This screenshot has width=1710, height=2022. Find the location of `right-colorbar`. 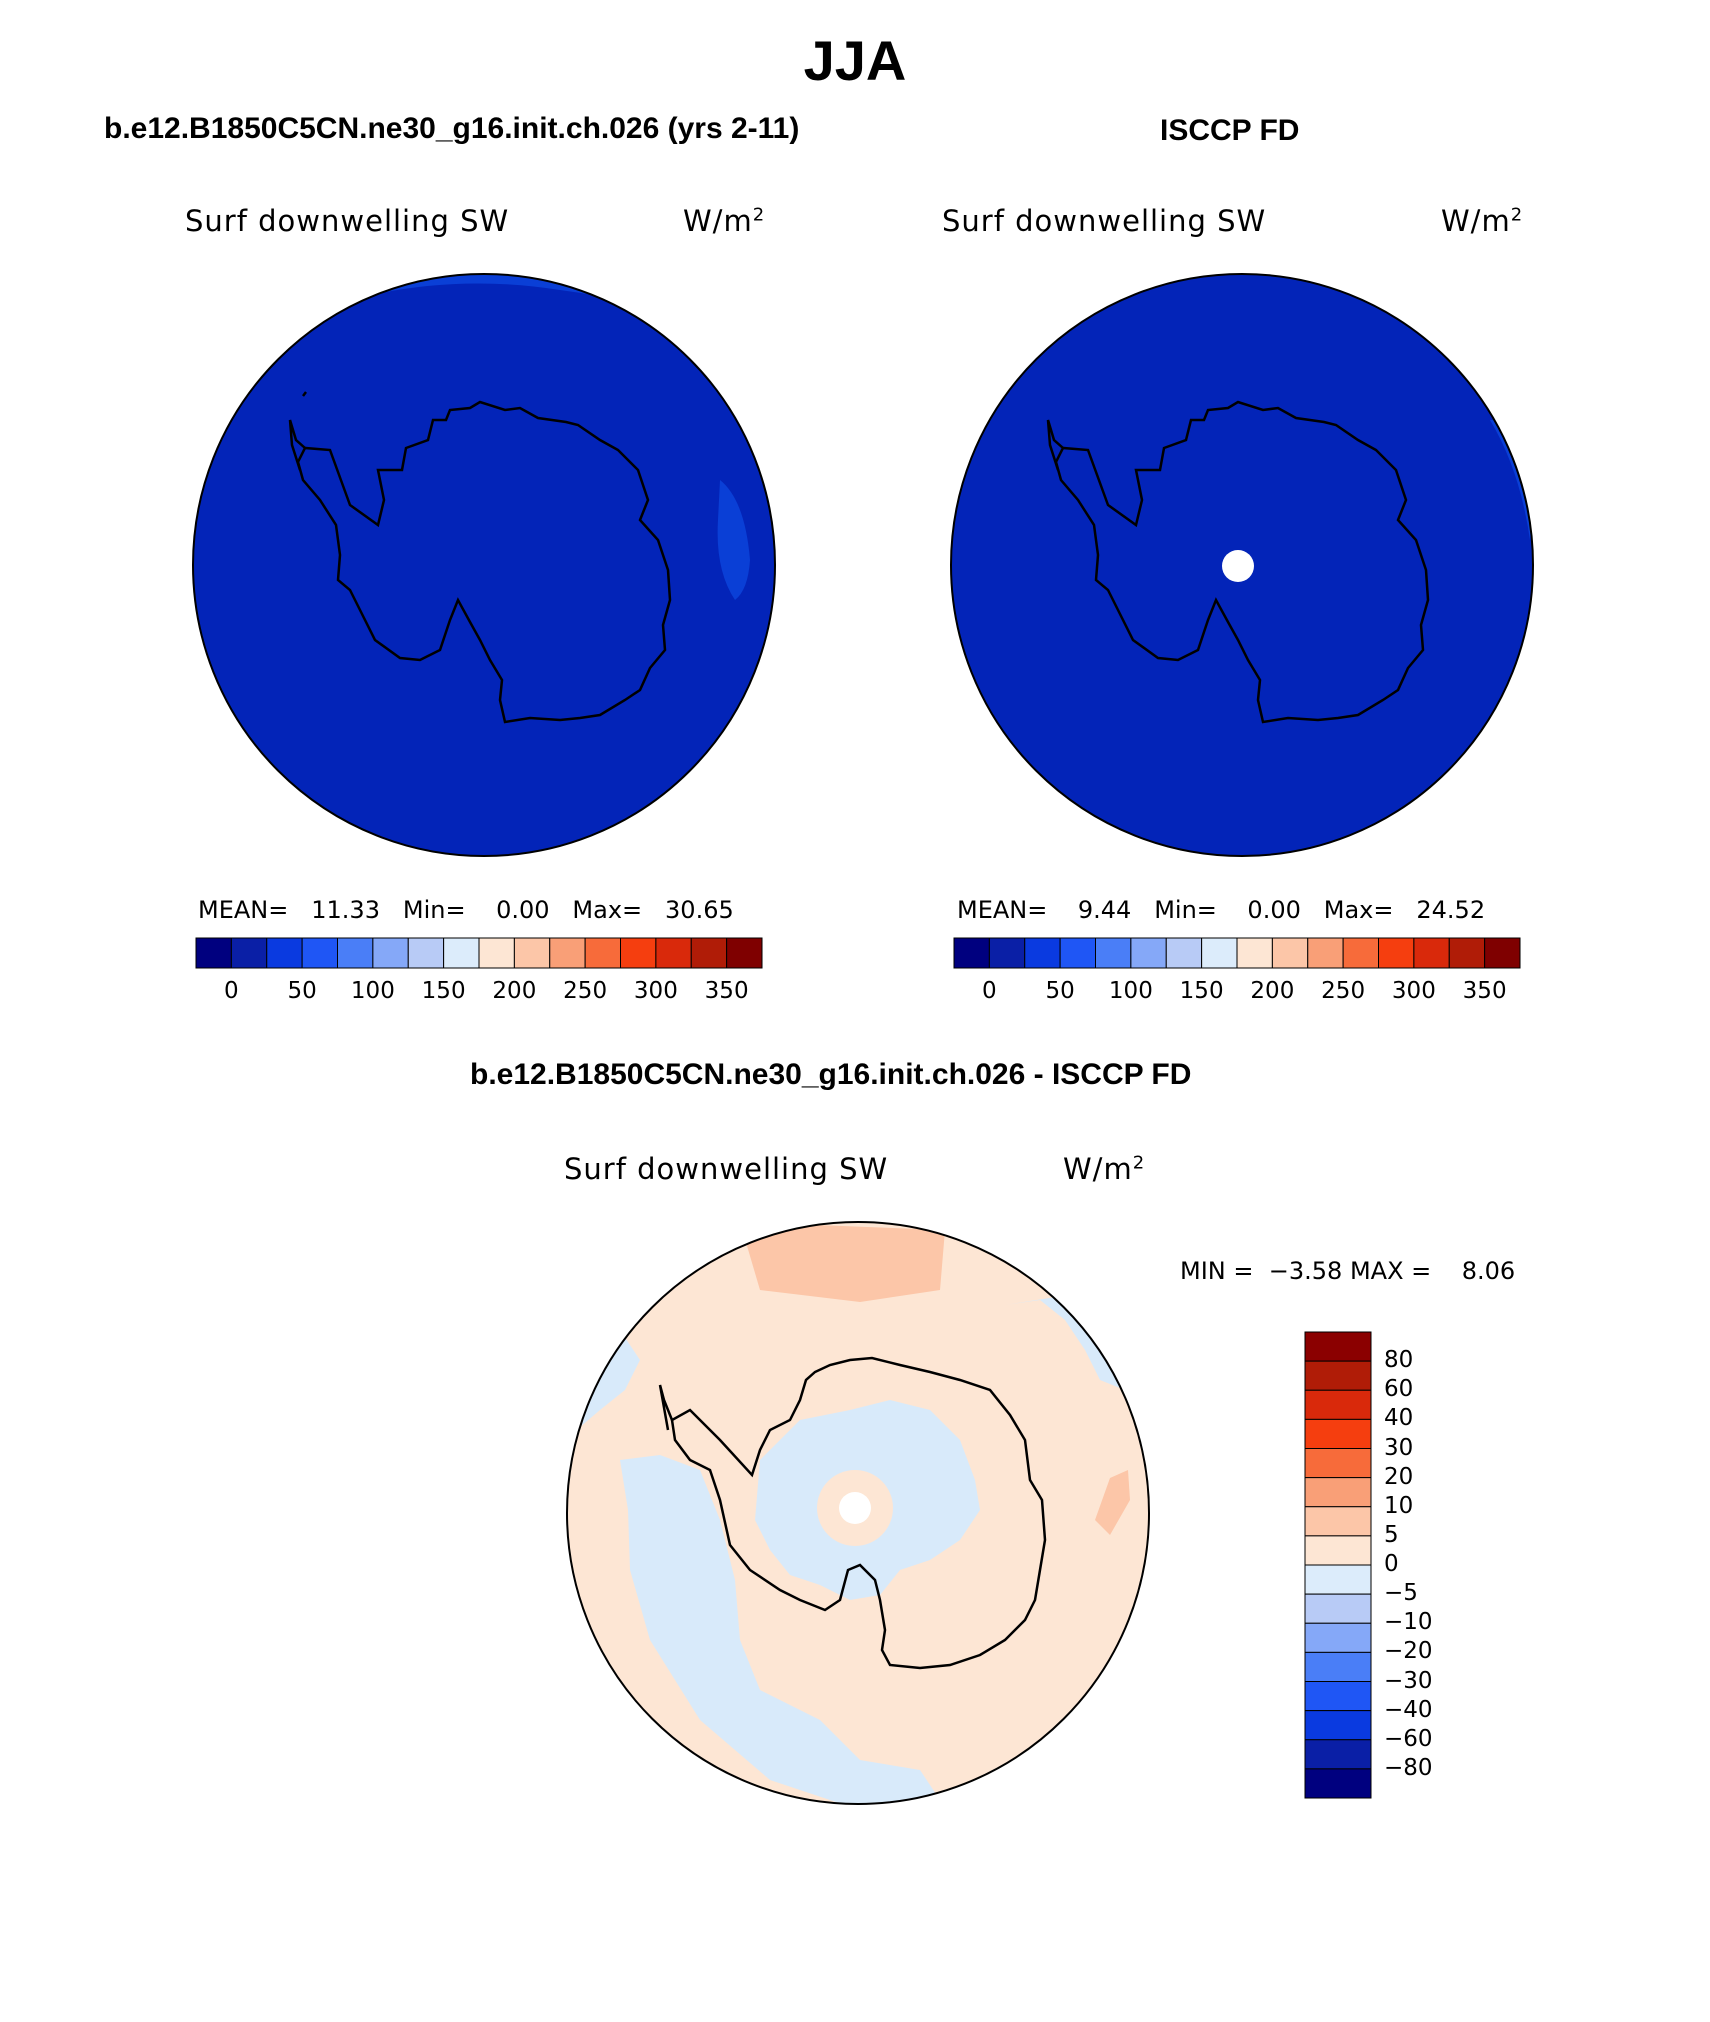

right-colorbar is located at coordinates (1237, 953).